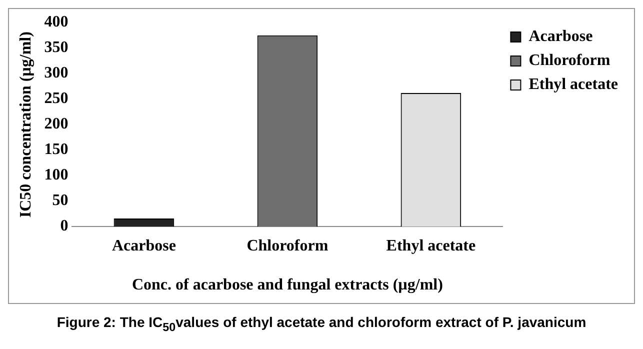  Describe the element at coordinates (26, 125) in the screenshot. I see `y-axis-title: IC50 concentration (µg/ml)` at that location.